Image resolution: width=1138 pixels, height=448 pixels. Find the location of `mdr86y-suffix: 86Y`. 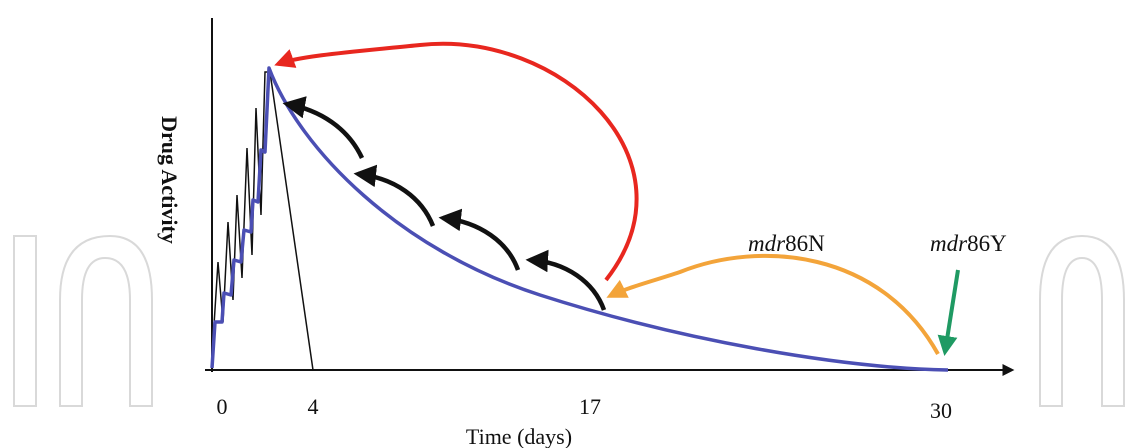

mdr86y-suffix: 86Y is located at coordinates (987, 243).